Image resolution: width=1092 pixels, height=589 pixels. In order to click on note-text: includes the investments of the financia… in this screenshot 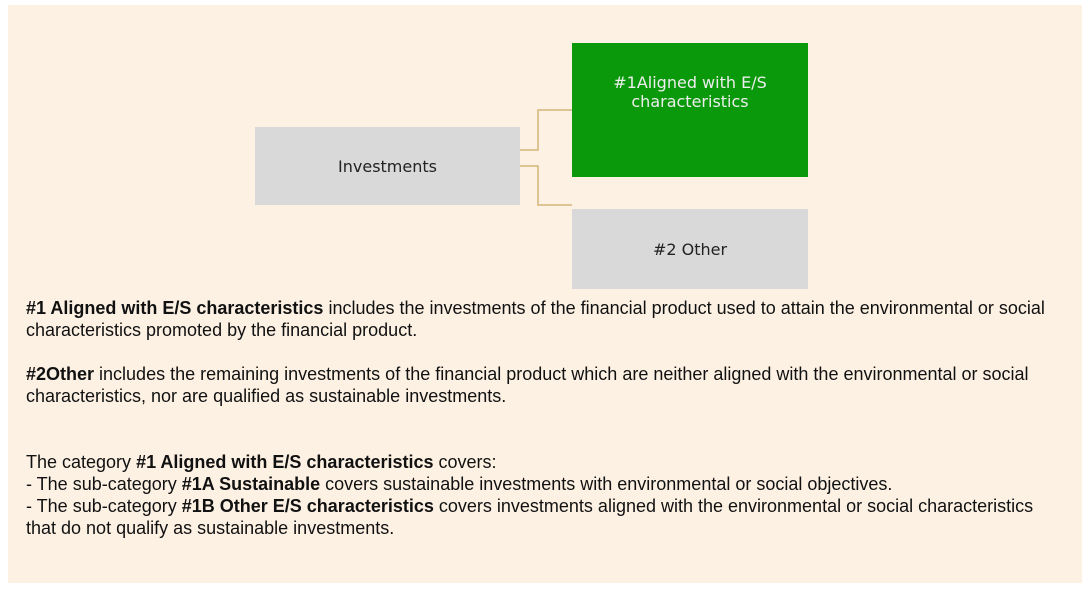, I will do `click(535, 319)`.